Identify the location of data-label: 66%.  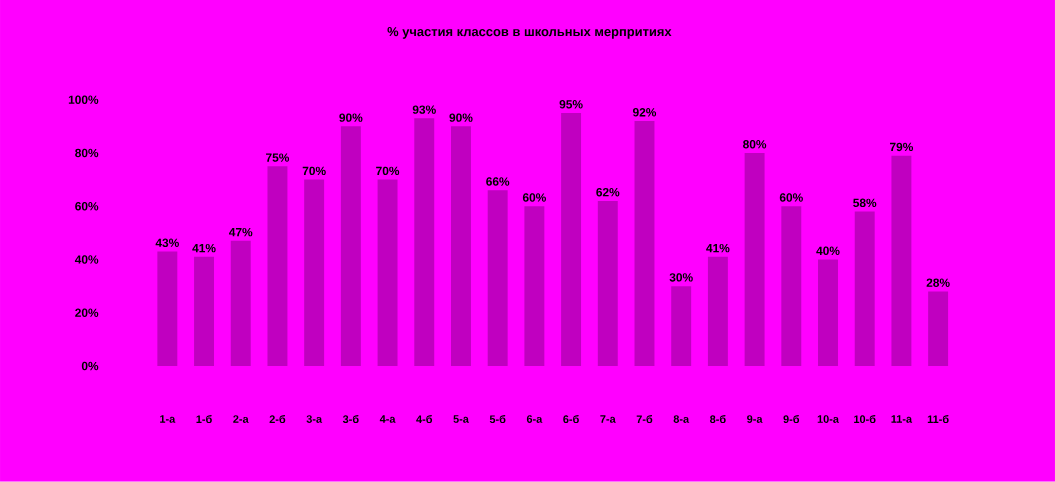
(498, 181).